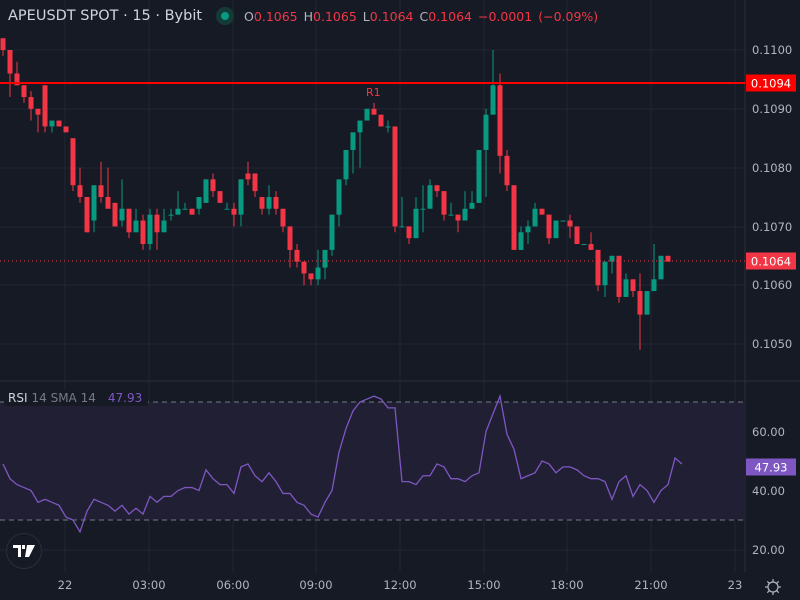 The height and width of the screenshot is (600, 800). What do you see at coordinates (772, 227) in the screenshot?
I see `price-tick: 0.1070` at bounding box center [772, 227].